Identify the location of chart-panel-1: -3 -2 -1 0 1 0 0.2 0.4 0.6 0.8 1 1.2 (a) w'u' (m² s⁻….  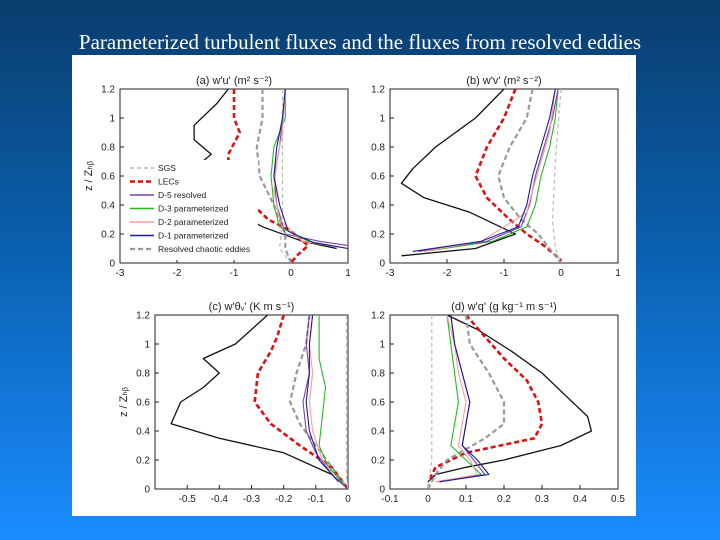
(217, 177).